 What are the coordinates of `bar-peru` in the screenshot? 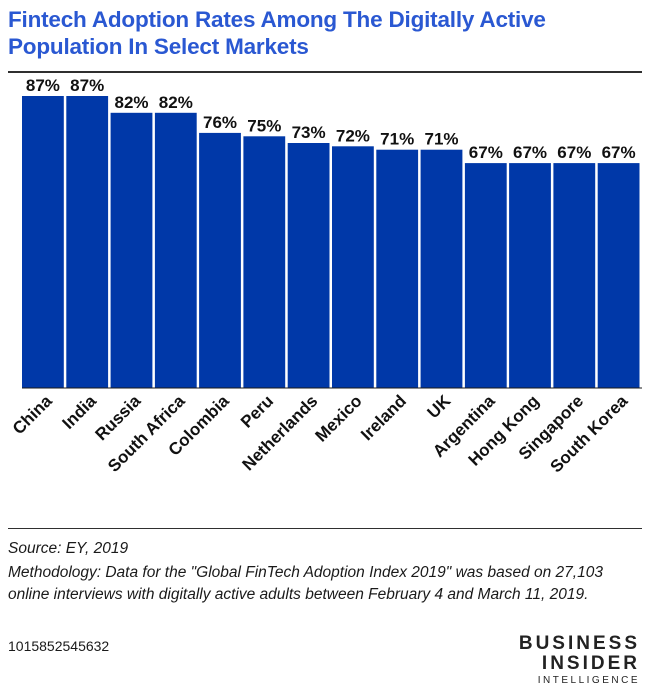 It's located at (264, 262).